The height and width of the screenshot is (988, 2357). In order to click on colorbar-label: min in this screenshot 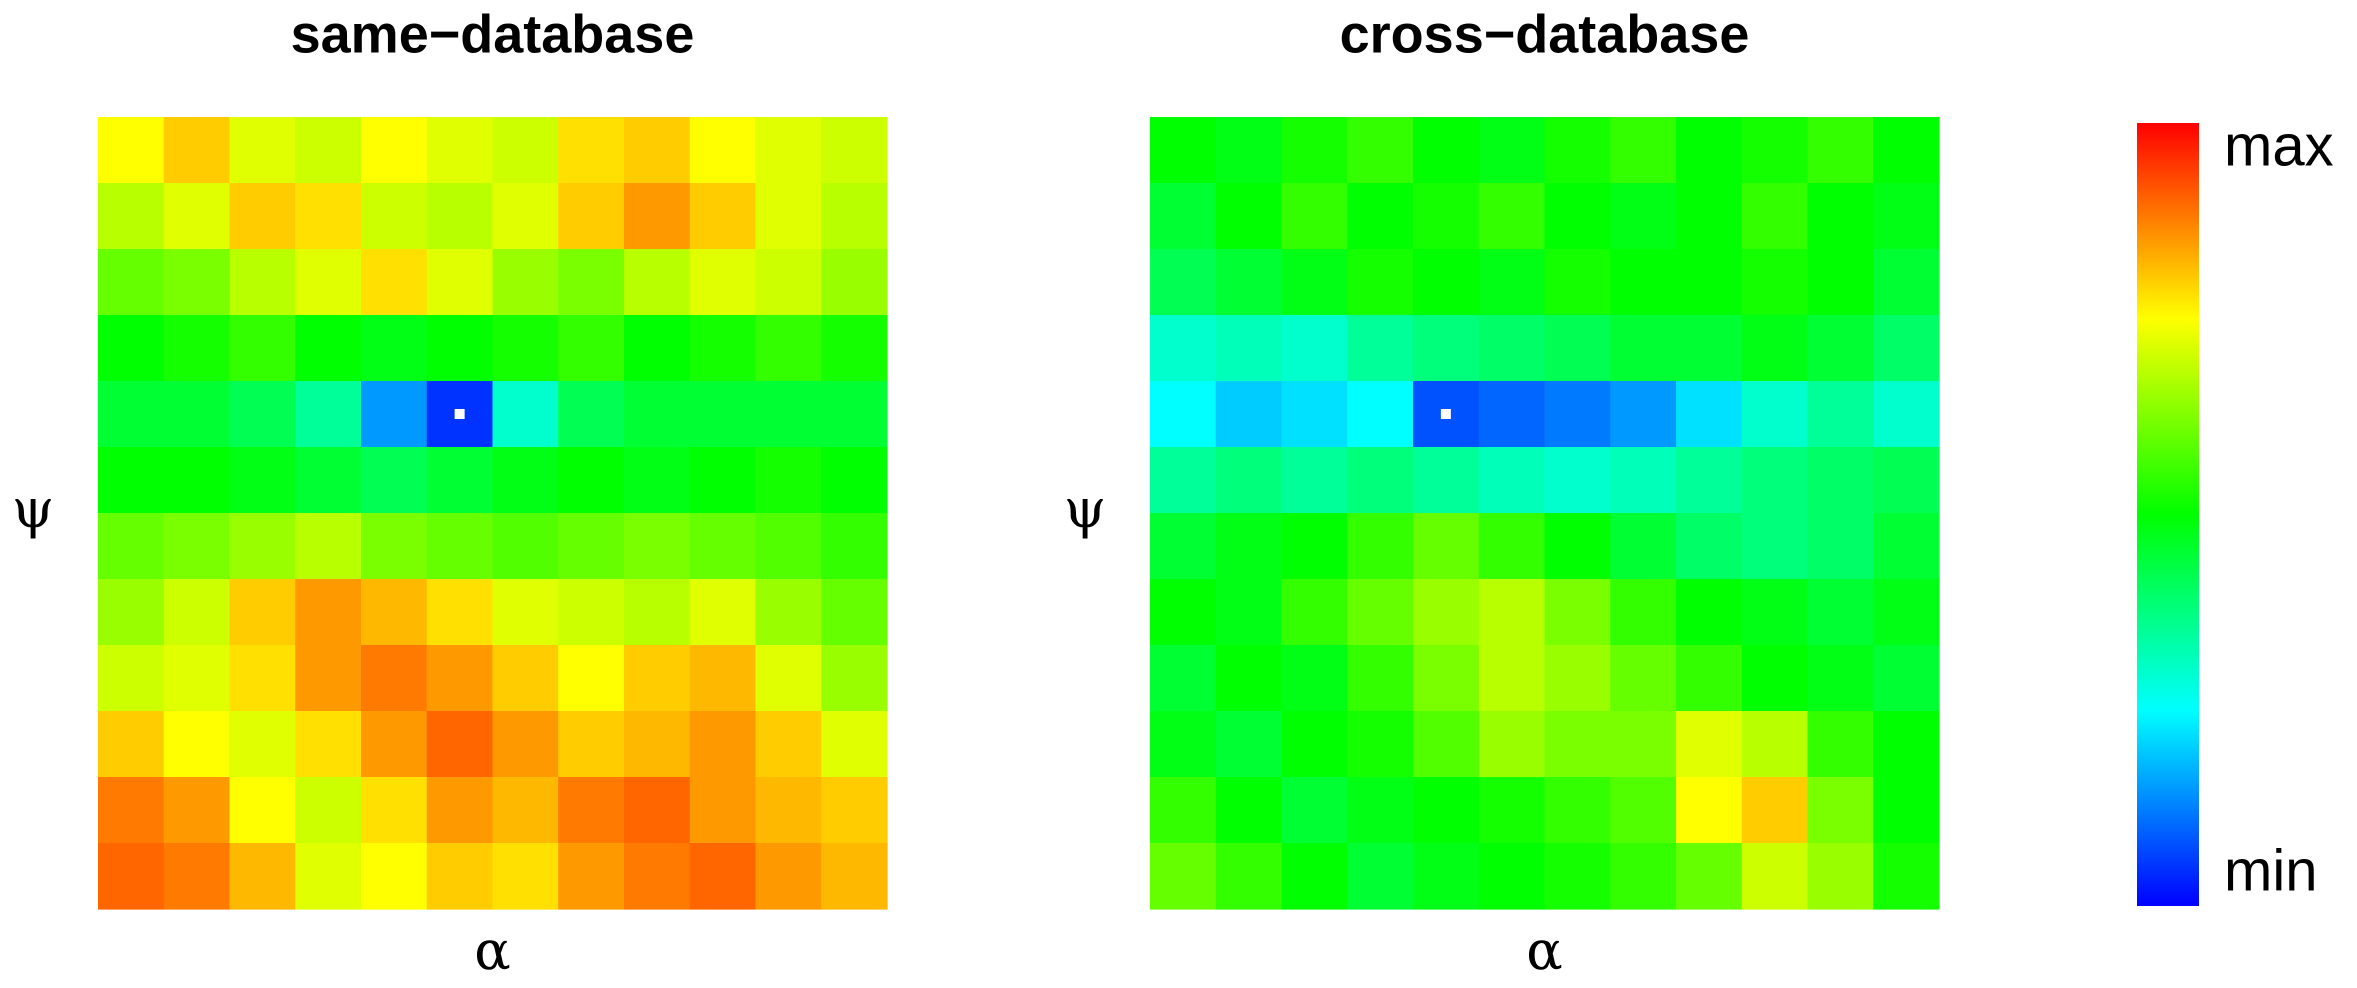, I will do `click(2270, 870)`.